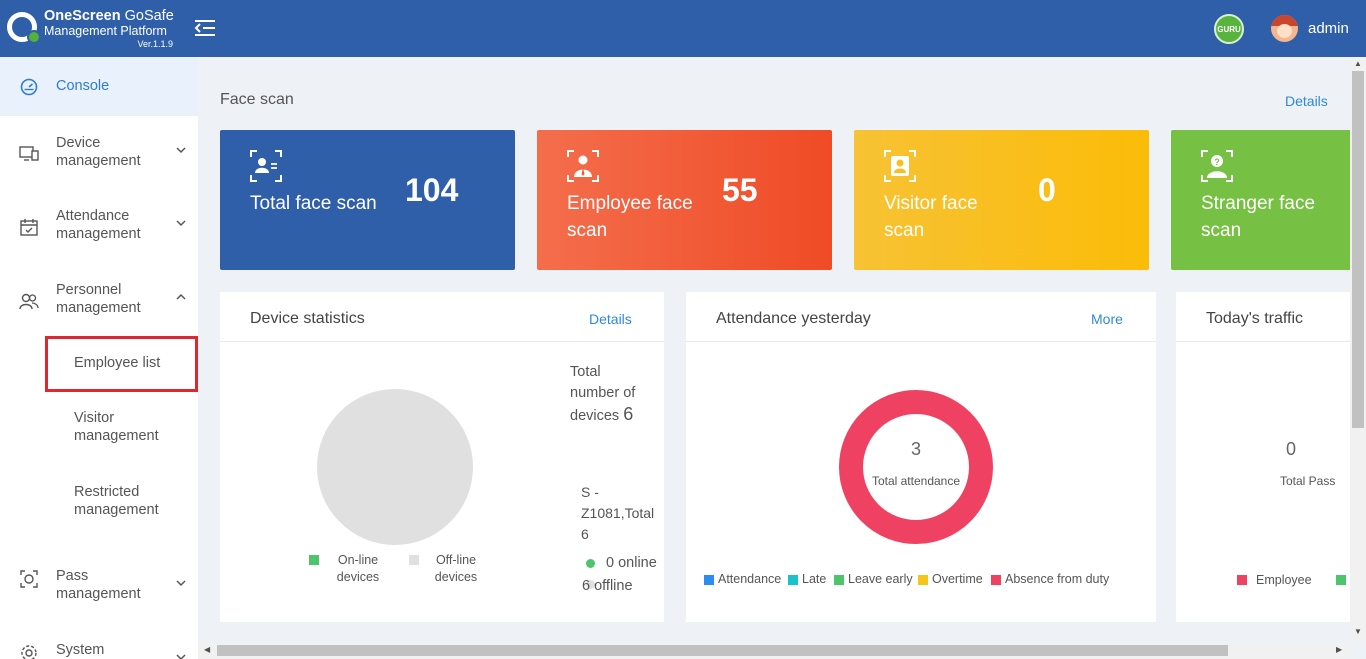  I want to click on legend-label-absence: Absence from duty, so click(1057, 579).